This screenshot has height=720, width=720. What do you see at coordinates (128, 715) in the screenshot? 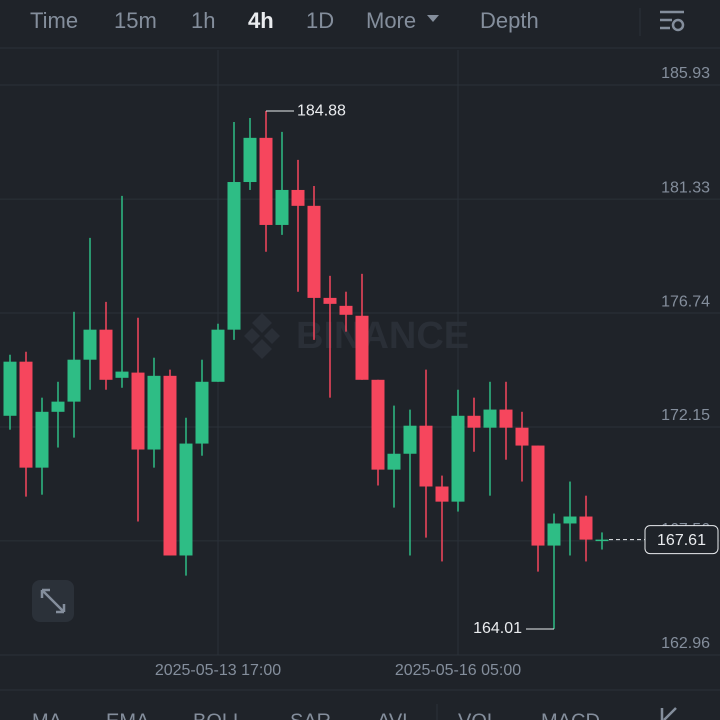
I see `indicator-tab: EMA` at bounding box center [128, 715].